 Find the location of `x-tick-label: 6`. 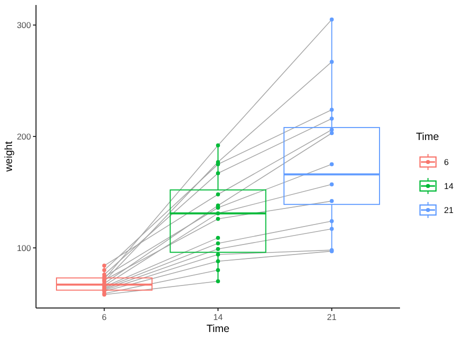

x-tick-label: 6 is located at coordinates (104, 317).